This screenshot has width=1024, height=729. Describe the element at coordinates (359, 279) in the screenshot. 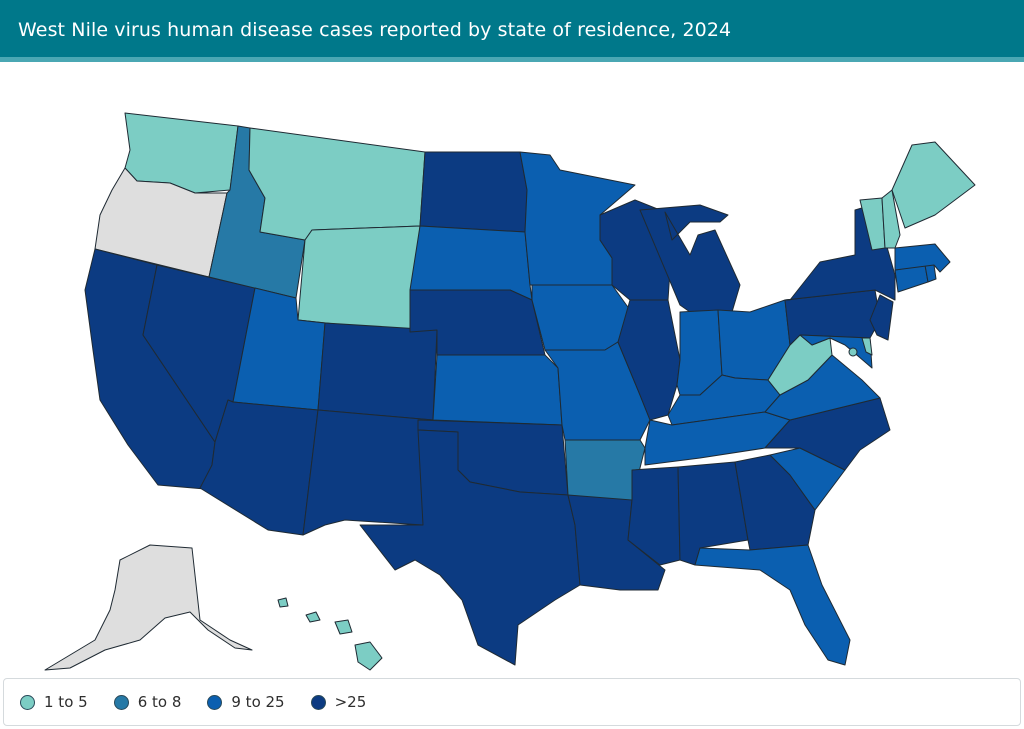

I see `state-wyoming` at that location.